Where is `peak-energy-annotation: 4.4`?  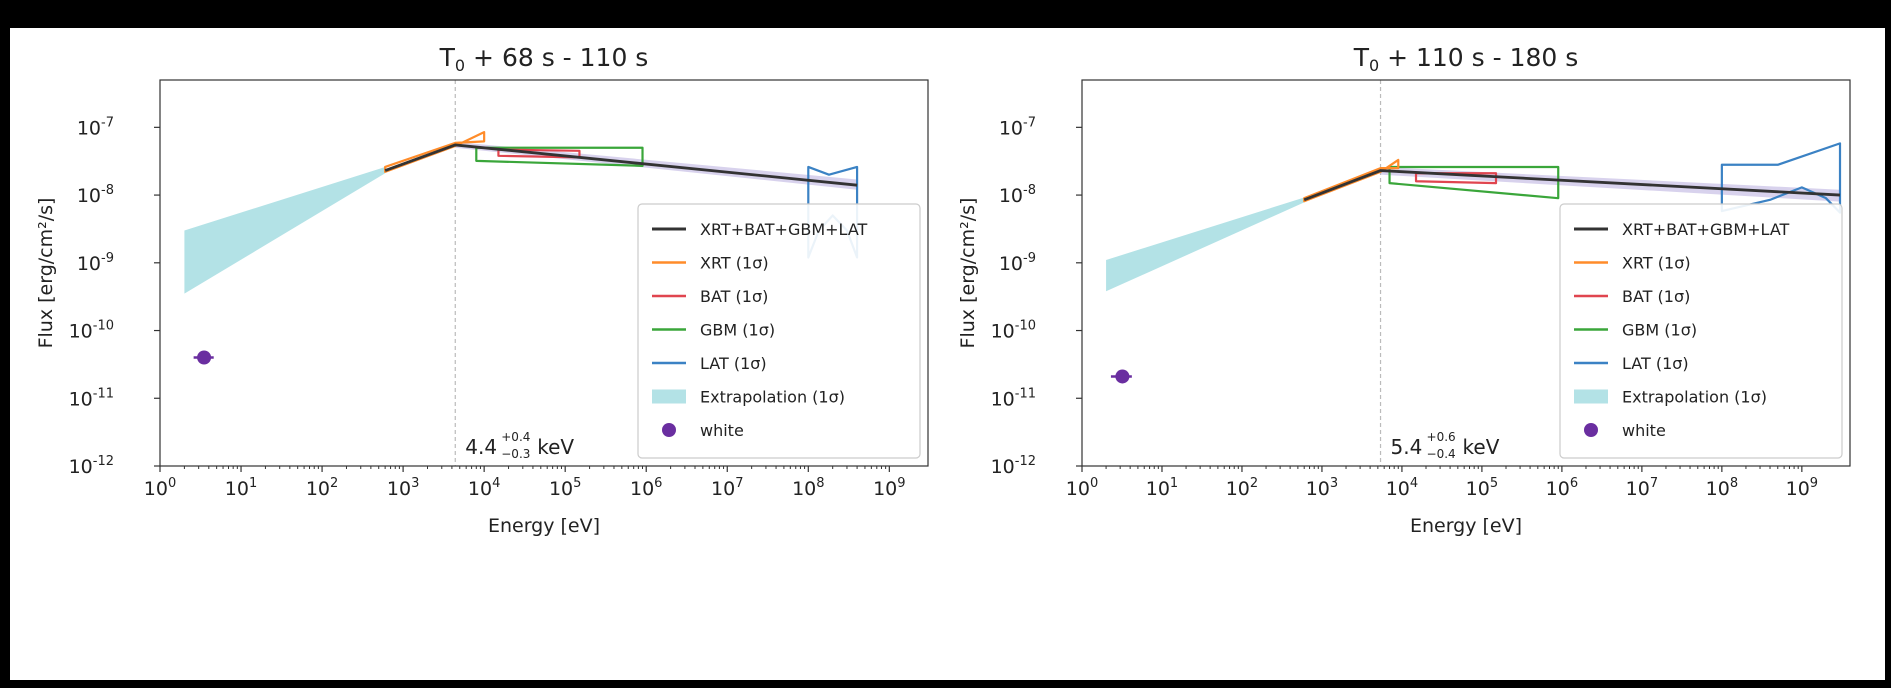 peak-energy-annotation: 4.4 is located at coordinates (481, 447).